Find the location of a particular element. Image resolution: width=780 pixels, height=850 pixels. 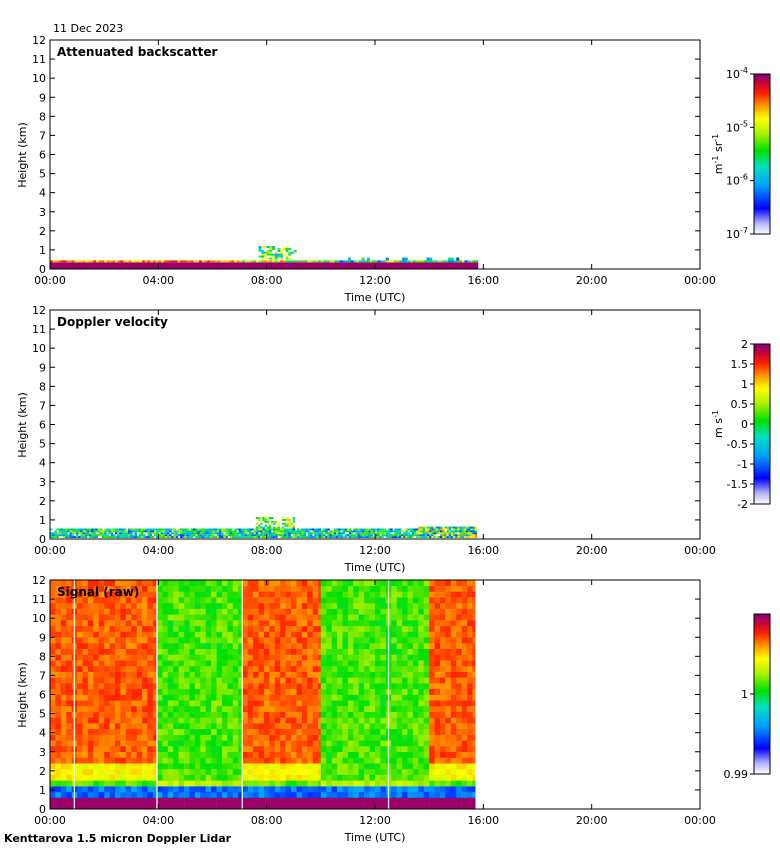

y-tick-label: 9 is located at coordinates (42, 97).